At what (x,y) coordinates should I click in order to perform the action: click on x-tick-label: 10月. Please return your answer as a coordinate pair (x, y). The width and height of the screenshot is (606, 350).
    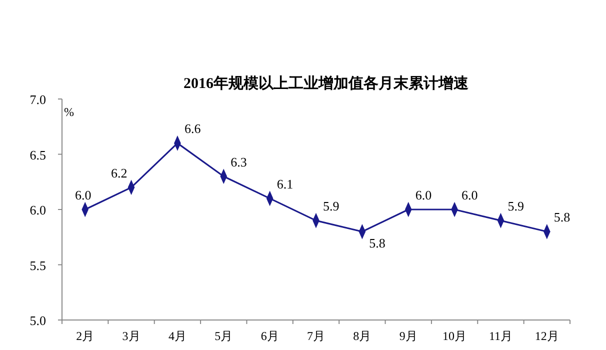
    Looking at the image, I should click on (454, 336).